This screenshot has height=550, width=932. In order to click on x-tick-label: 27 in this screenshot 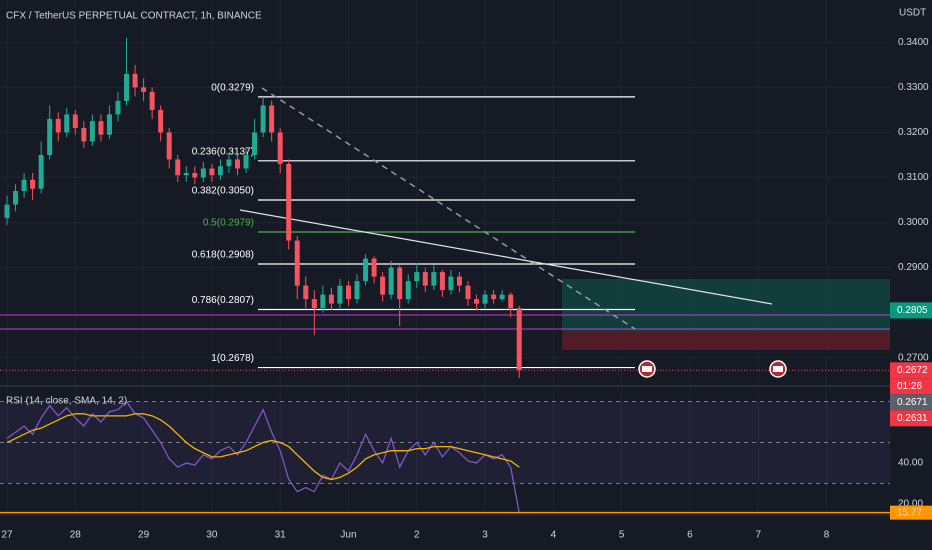, I will do `click(7, 535)`.